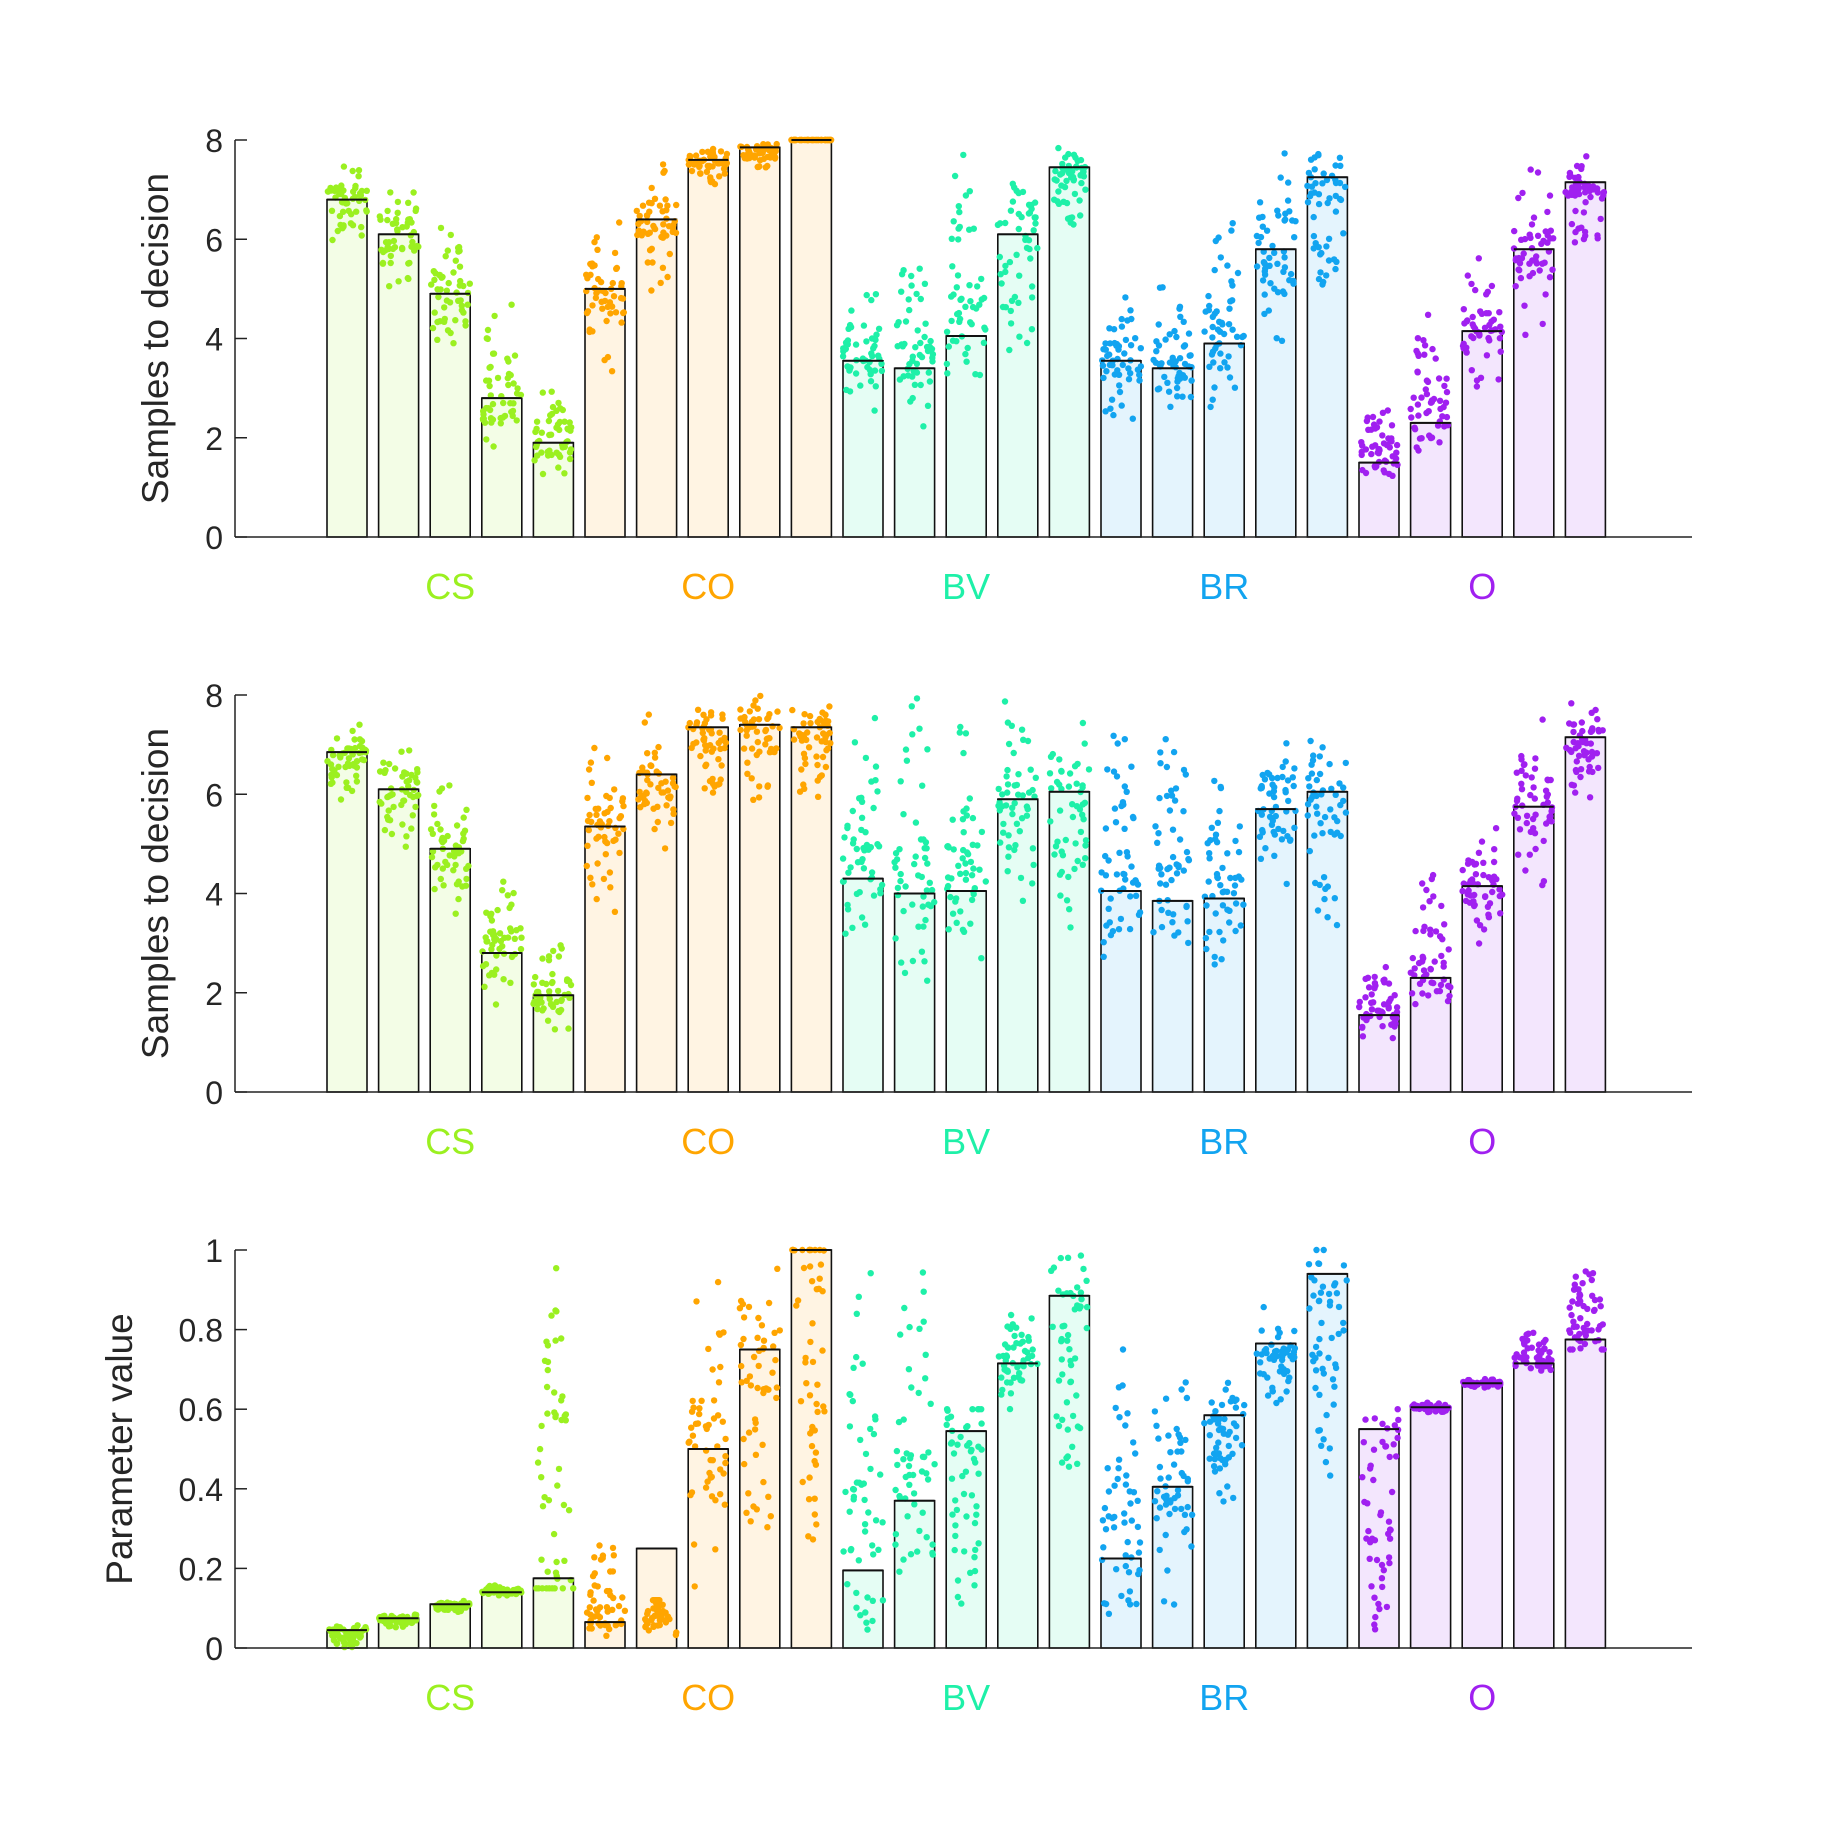 Image resolution: width=1845 pixels, height=1830 pixels. What do you see at coordinates (450, 1697) in the screenshot?
I see `group-label-CS: CS` at bounding box center [450, 1697].